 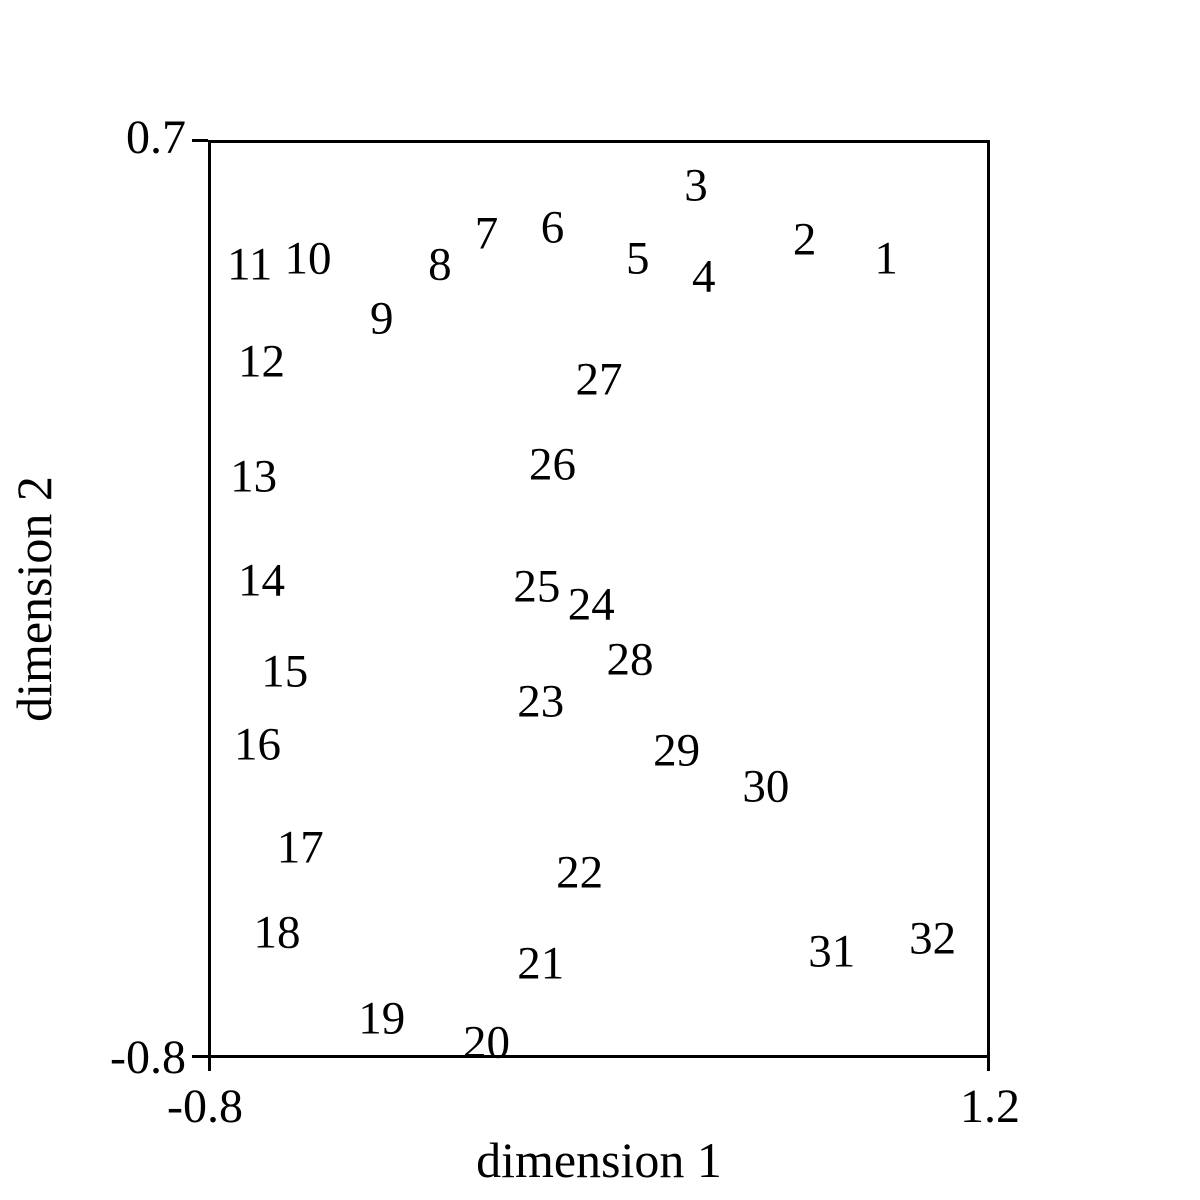 I want to click on y-tick-label-top: 0.7, so click(x=156, y=137).